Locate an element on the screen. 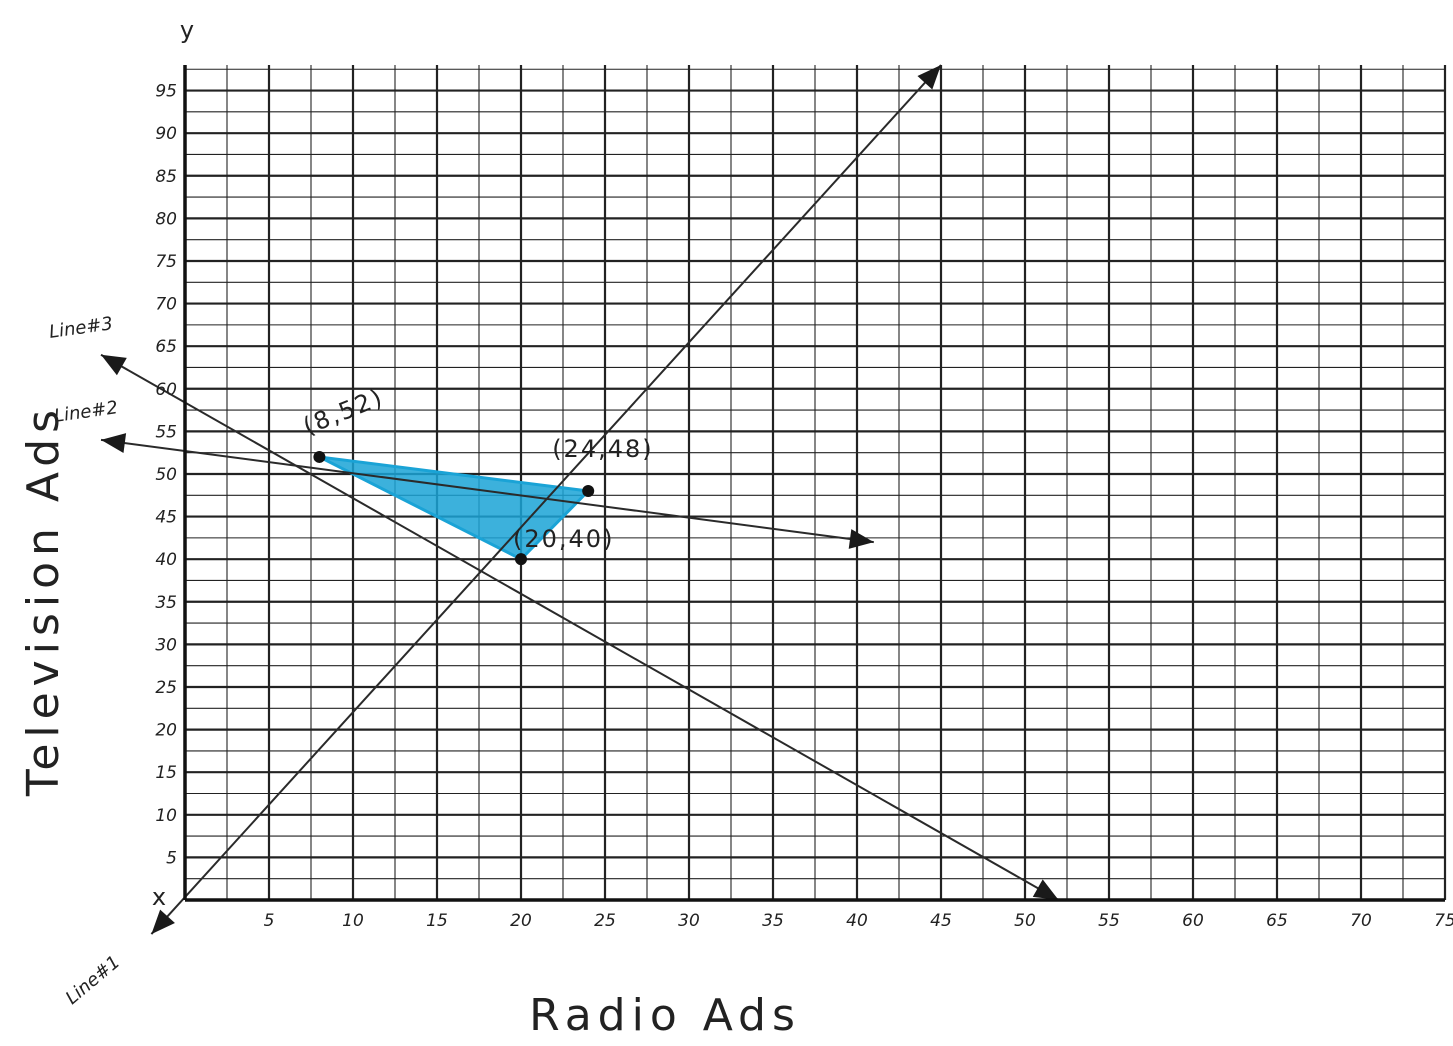 Image resolution: width=1453 pixels, height=1046 pixels. data-point-label: (20,40) is located at coordinates (563, 539).